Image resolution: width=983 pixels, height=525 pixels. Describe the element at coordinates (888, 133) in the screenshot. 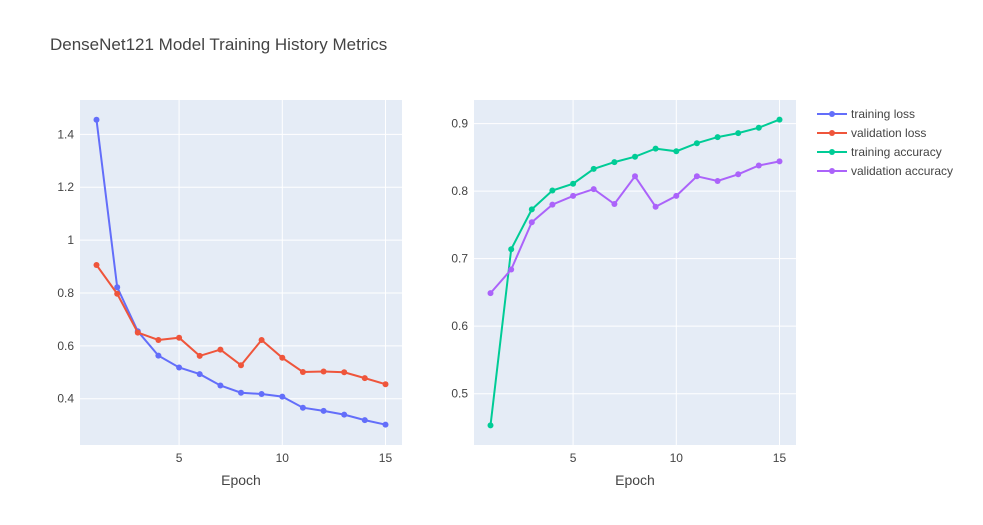

I see `legend-label: validation loss` at that location.